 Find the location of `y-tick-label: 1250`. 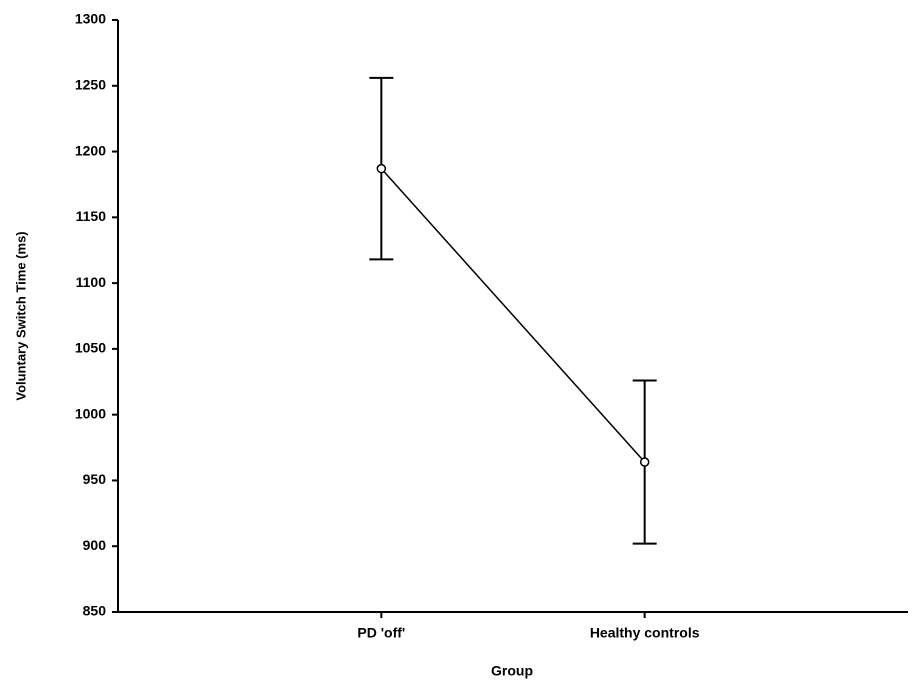

y-tick-label: 1250 is located at coordinates (90, 84).